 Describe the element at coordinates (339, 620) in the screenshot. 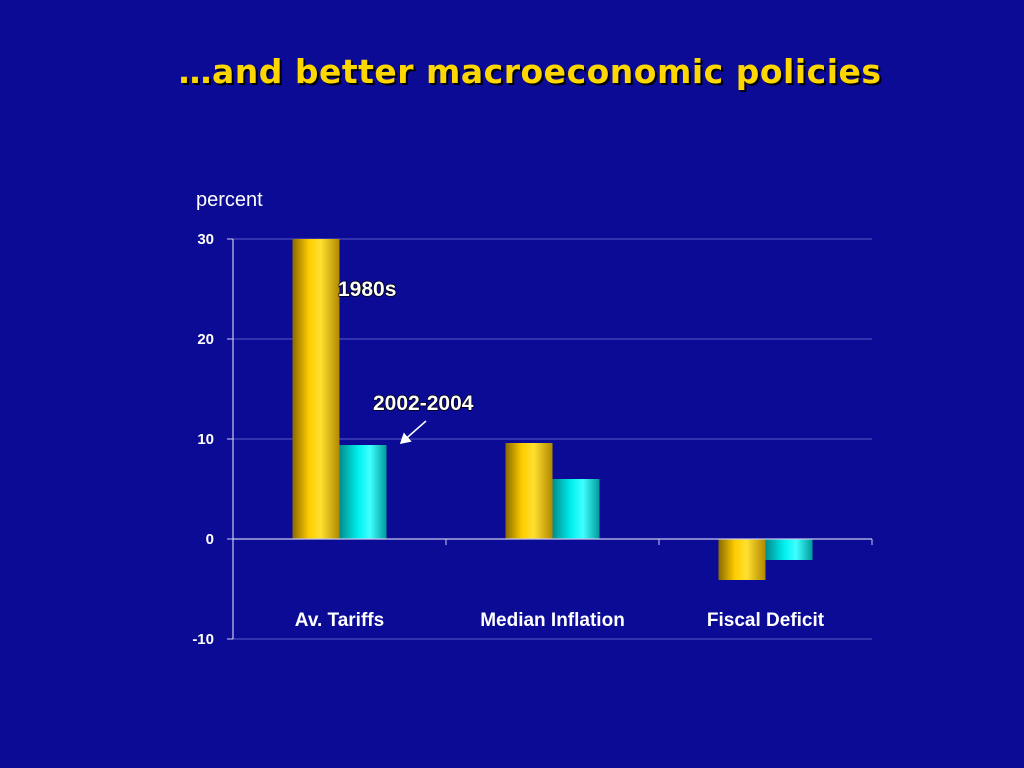

I see `category-label: Av. Tariffs` at that location.